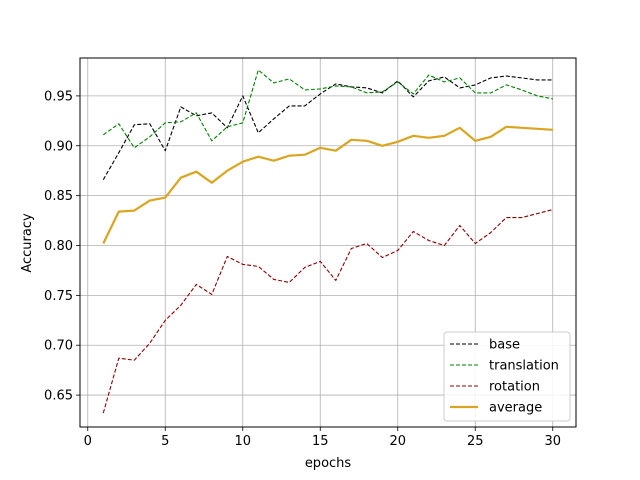 The height and width of the screenshot is (480, 640). I want to click on x-tick-label: 5, so click(165, 441).